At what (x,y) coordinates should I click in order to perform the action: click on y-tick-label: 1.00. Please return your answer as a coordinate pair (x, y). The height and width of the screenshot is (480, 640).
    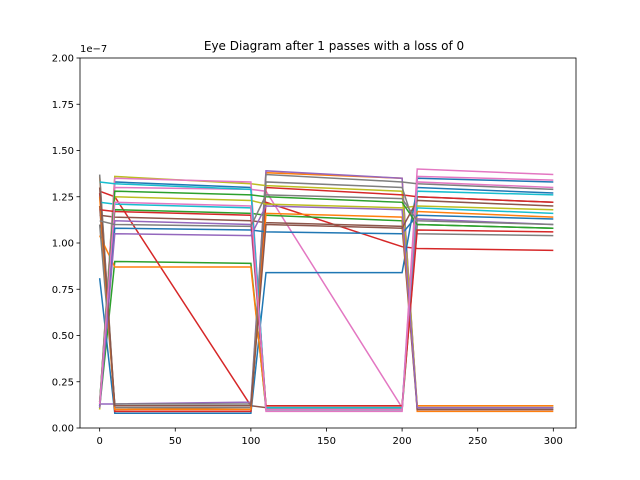
    Looking at the image, I should click on (63, 244).